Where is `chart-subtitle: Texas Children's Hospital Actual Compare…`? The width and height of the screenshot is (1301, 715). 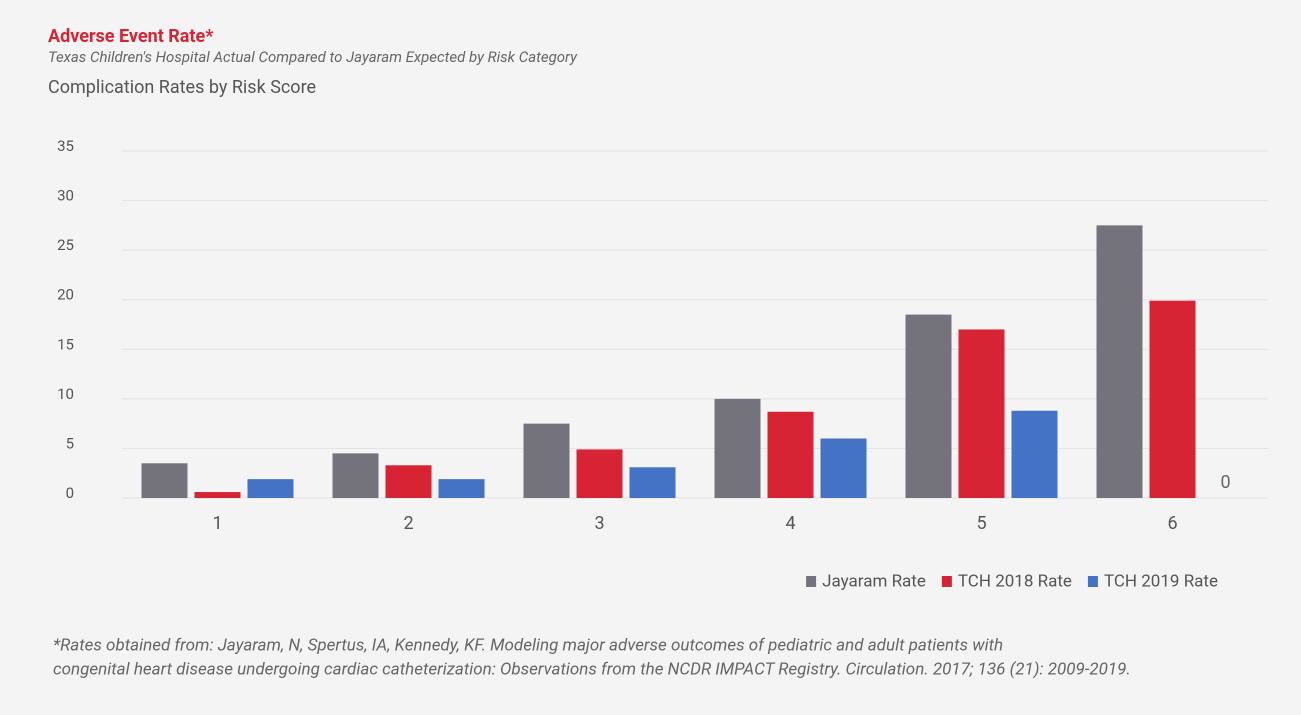
chart-subtitle: Texas Children's Hospital Actual Compare… is located at coordinates (313, 57).